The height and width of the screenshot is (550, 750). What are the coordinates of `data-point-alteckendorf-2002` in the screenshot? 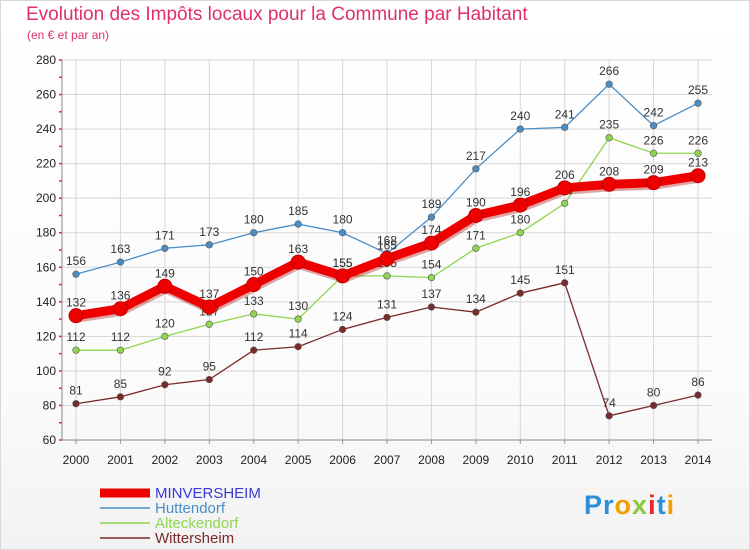 It's located at (165, 336).